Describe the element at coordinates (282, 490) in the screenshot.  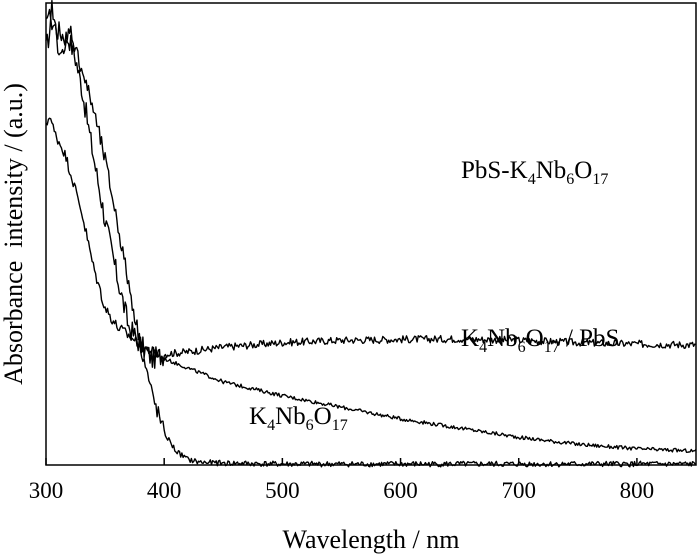
I see `x-tick-label: 500` at that location.